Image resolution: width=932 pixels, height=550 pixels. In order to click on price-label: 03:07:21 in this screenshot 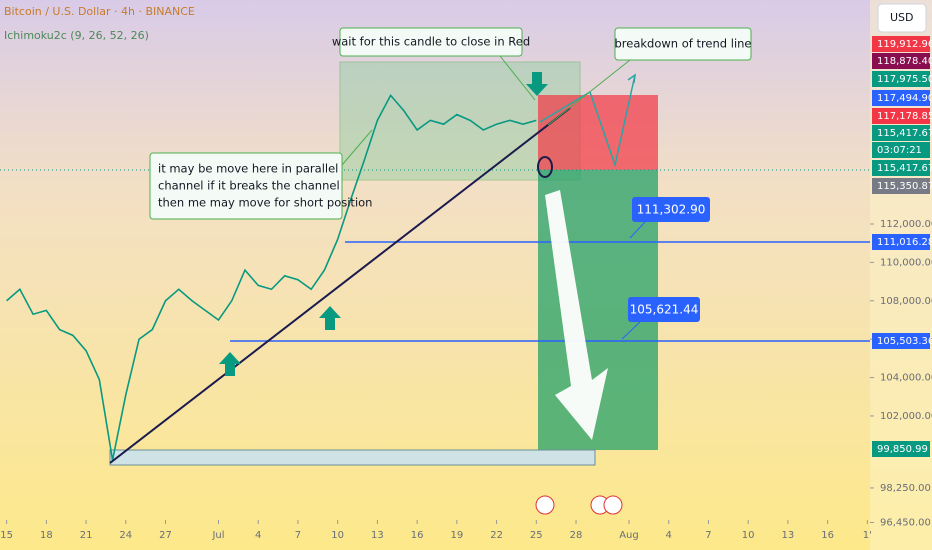, I will do `click(899, 150)`.